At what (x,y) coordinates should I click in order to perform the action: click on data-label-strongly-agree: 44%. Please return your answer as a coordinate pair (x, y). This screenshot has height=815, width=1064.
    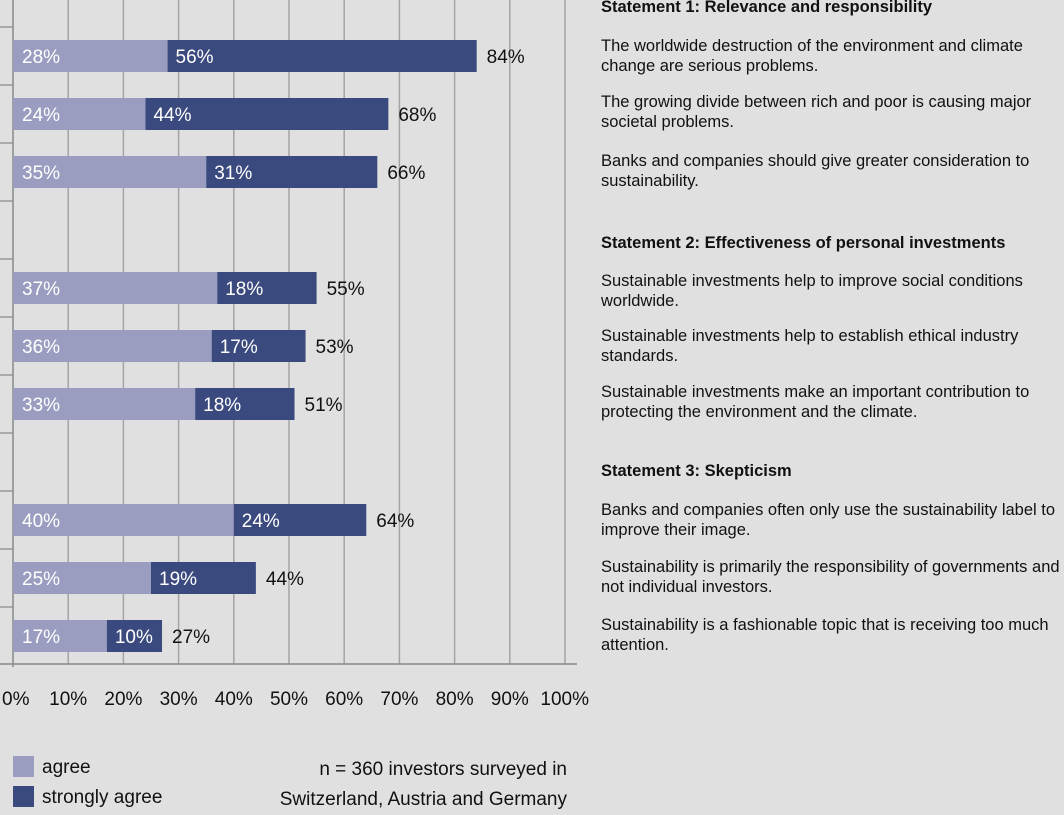
    Looking at the image, I should click on (172, 115).